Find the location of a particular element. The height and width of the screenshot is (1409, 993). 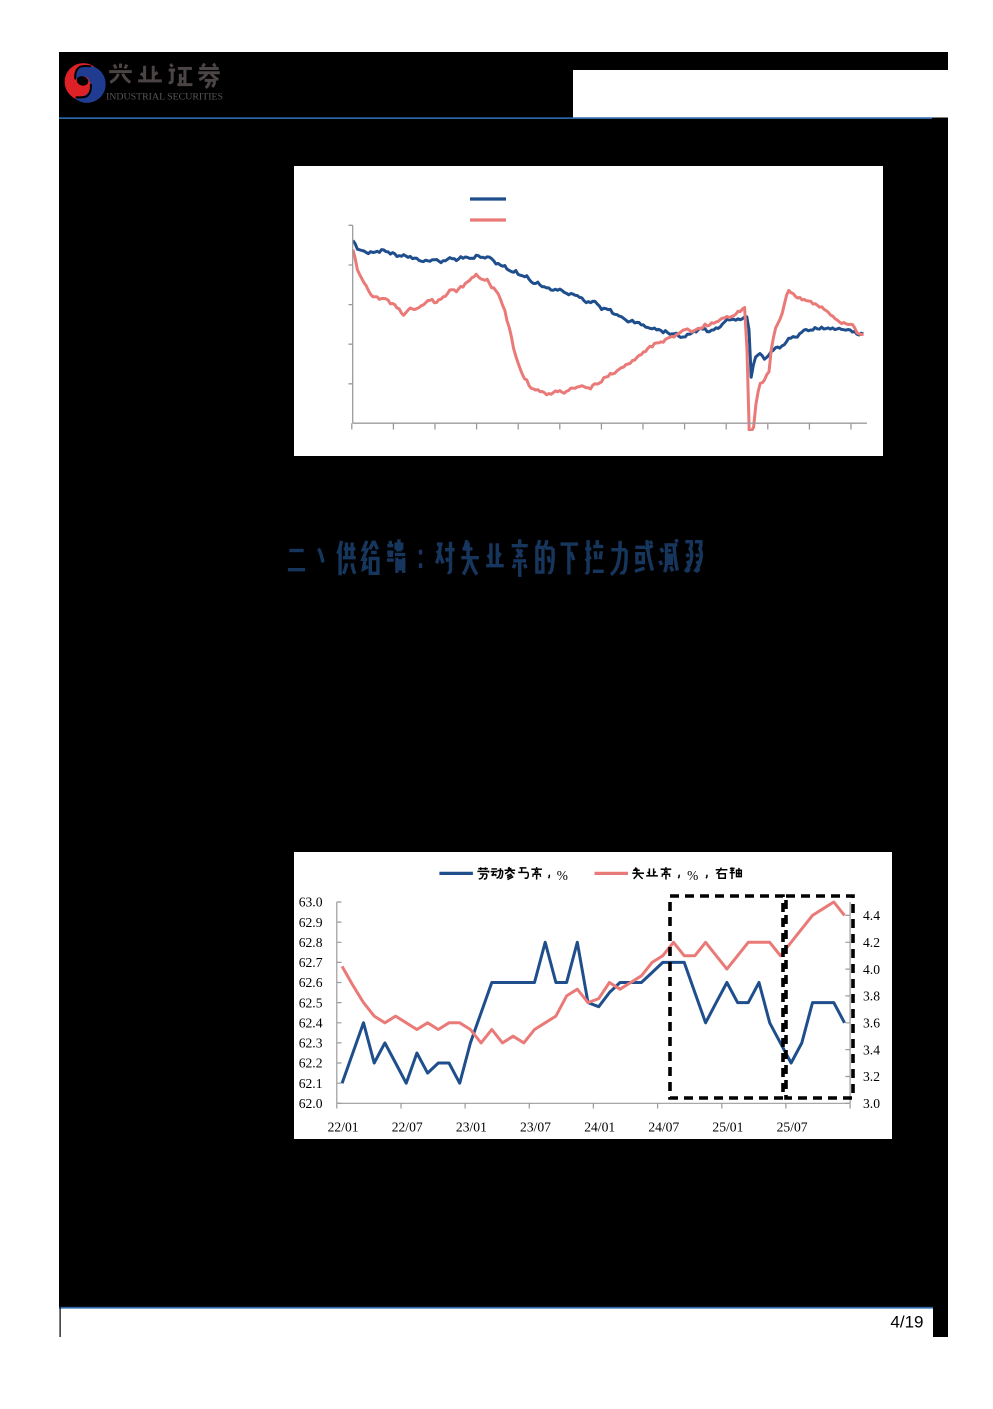

svg-text: 4.0 is located at coordinates (871, 969).